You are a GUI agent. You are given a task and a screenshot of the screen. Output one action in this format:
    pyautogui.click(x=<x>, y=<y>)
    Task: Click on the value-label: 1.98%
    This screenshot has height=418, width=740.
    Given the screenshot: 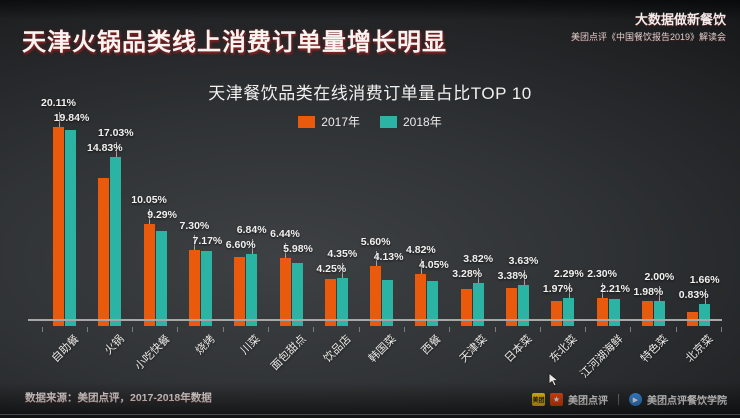 What is the action you would take?
    pyautogui.click(x=648, y=291)
    